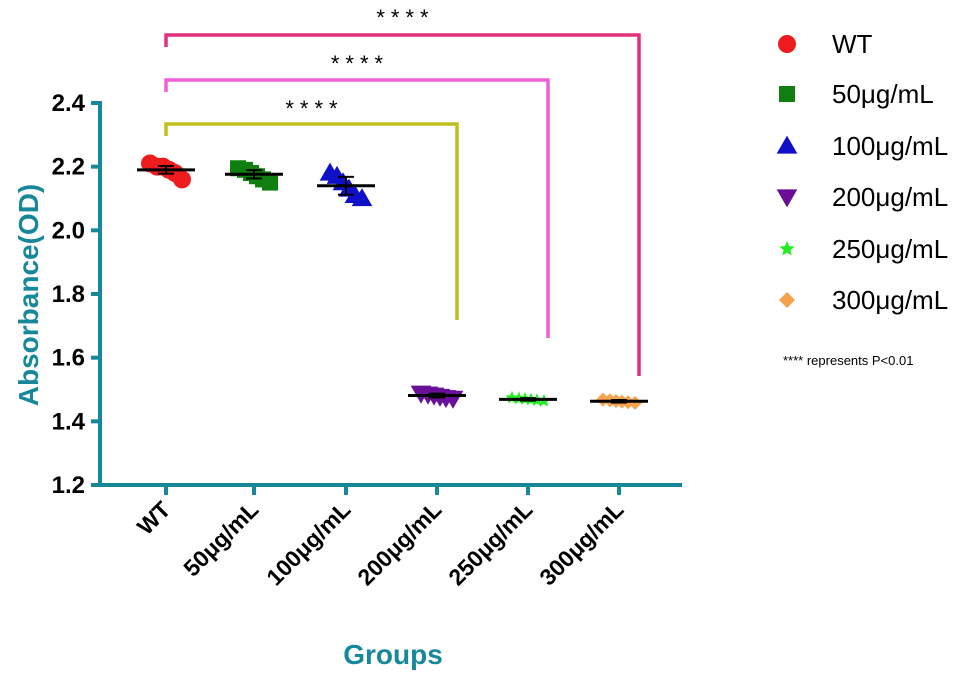  I want to click on y-tick-label: 2.2, so click(68, 167).